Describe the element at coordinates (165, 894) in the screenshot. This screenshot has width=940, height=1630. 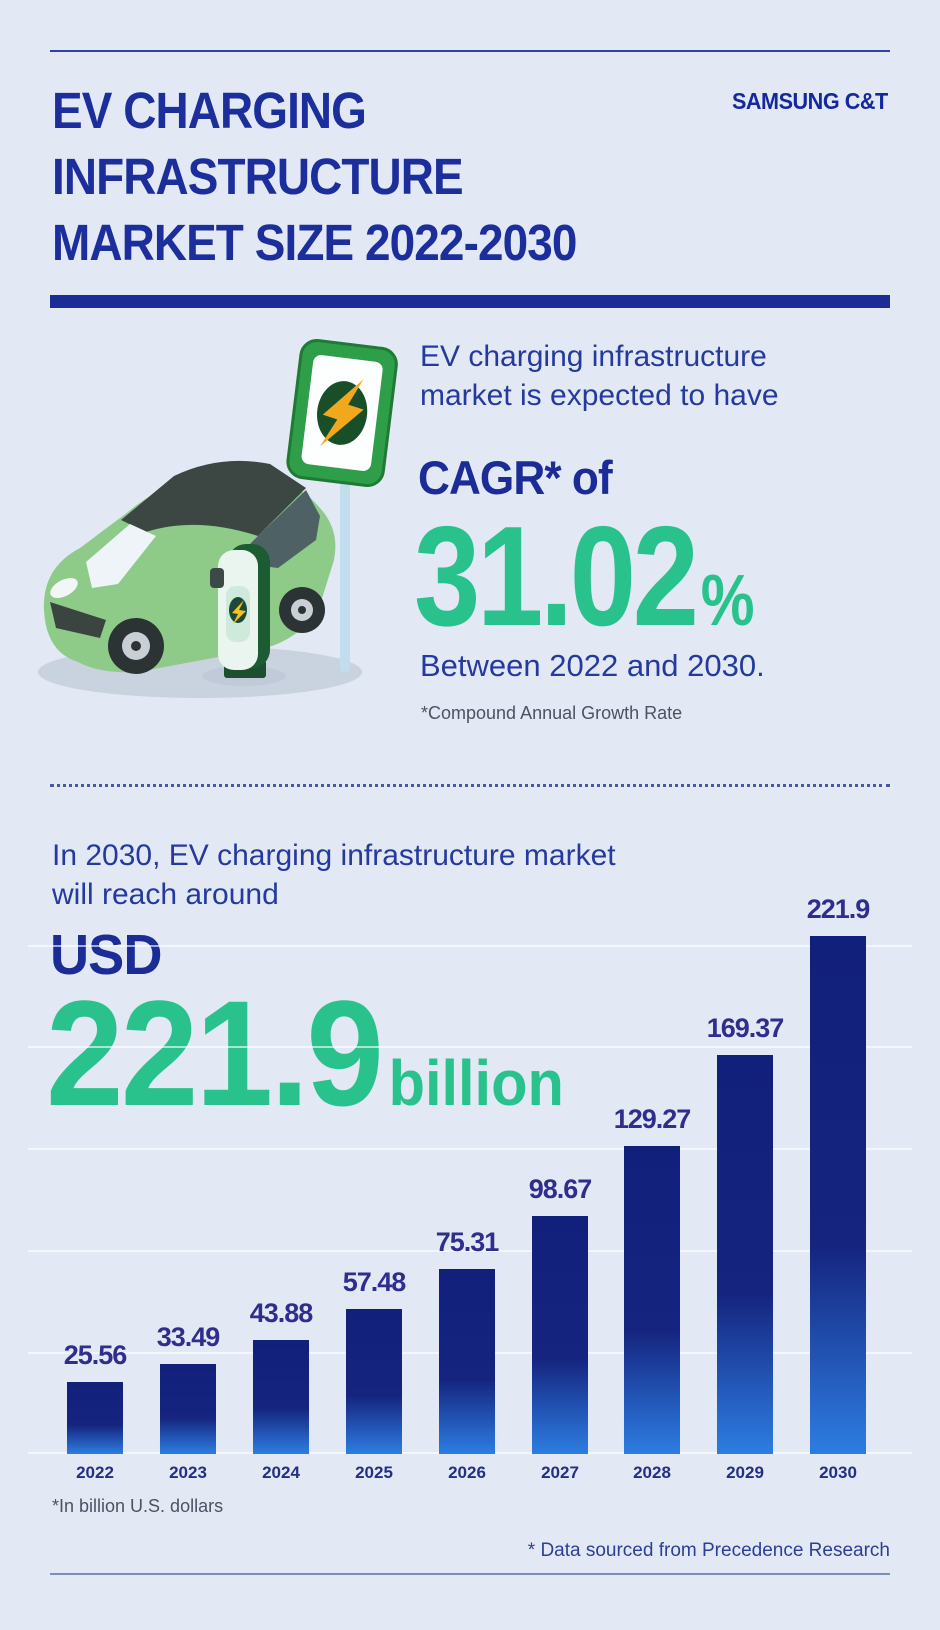
I see `market-intro-line-2: will reach around` at that location.